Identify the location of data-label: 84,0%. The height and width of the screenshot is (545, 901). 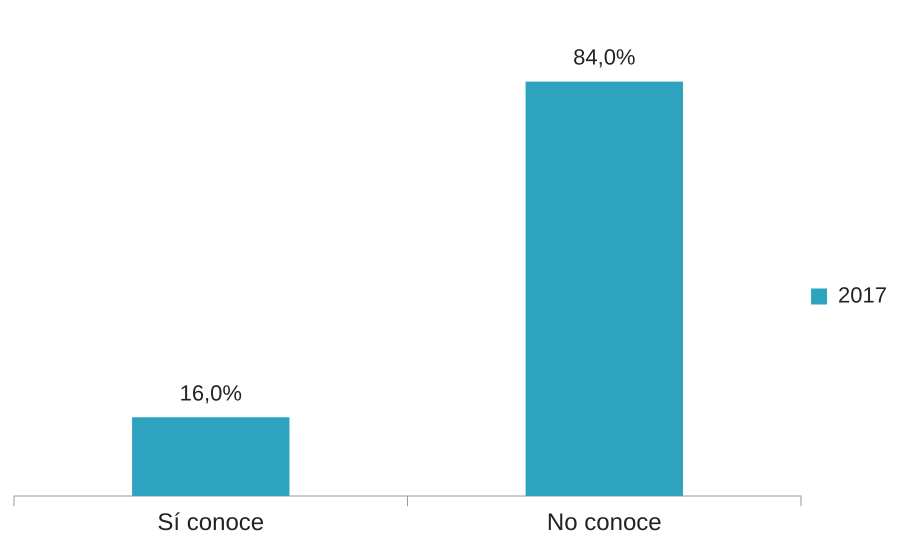
(604, 57).